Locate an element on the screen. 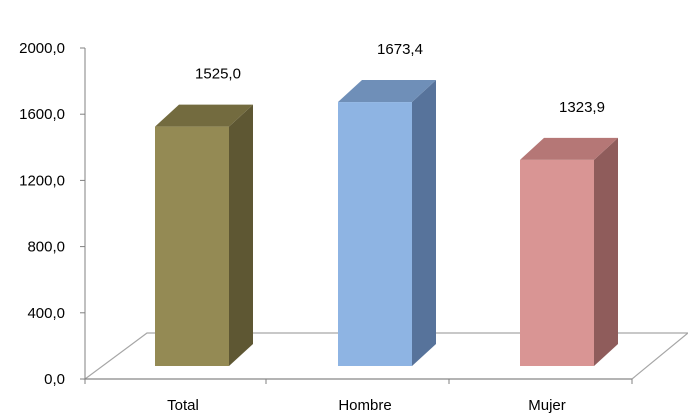 This screenshot has width=688, height=414. y-tick-label: 800,0 is located at coordinates (46, 247).